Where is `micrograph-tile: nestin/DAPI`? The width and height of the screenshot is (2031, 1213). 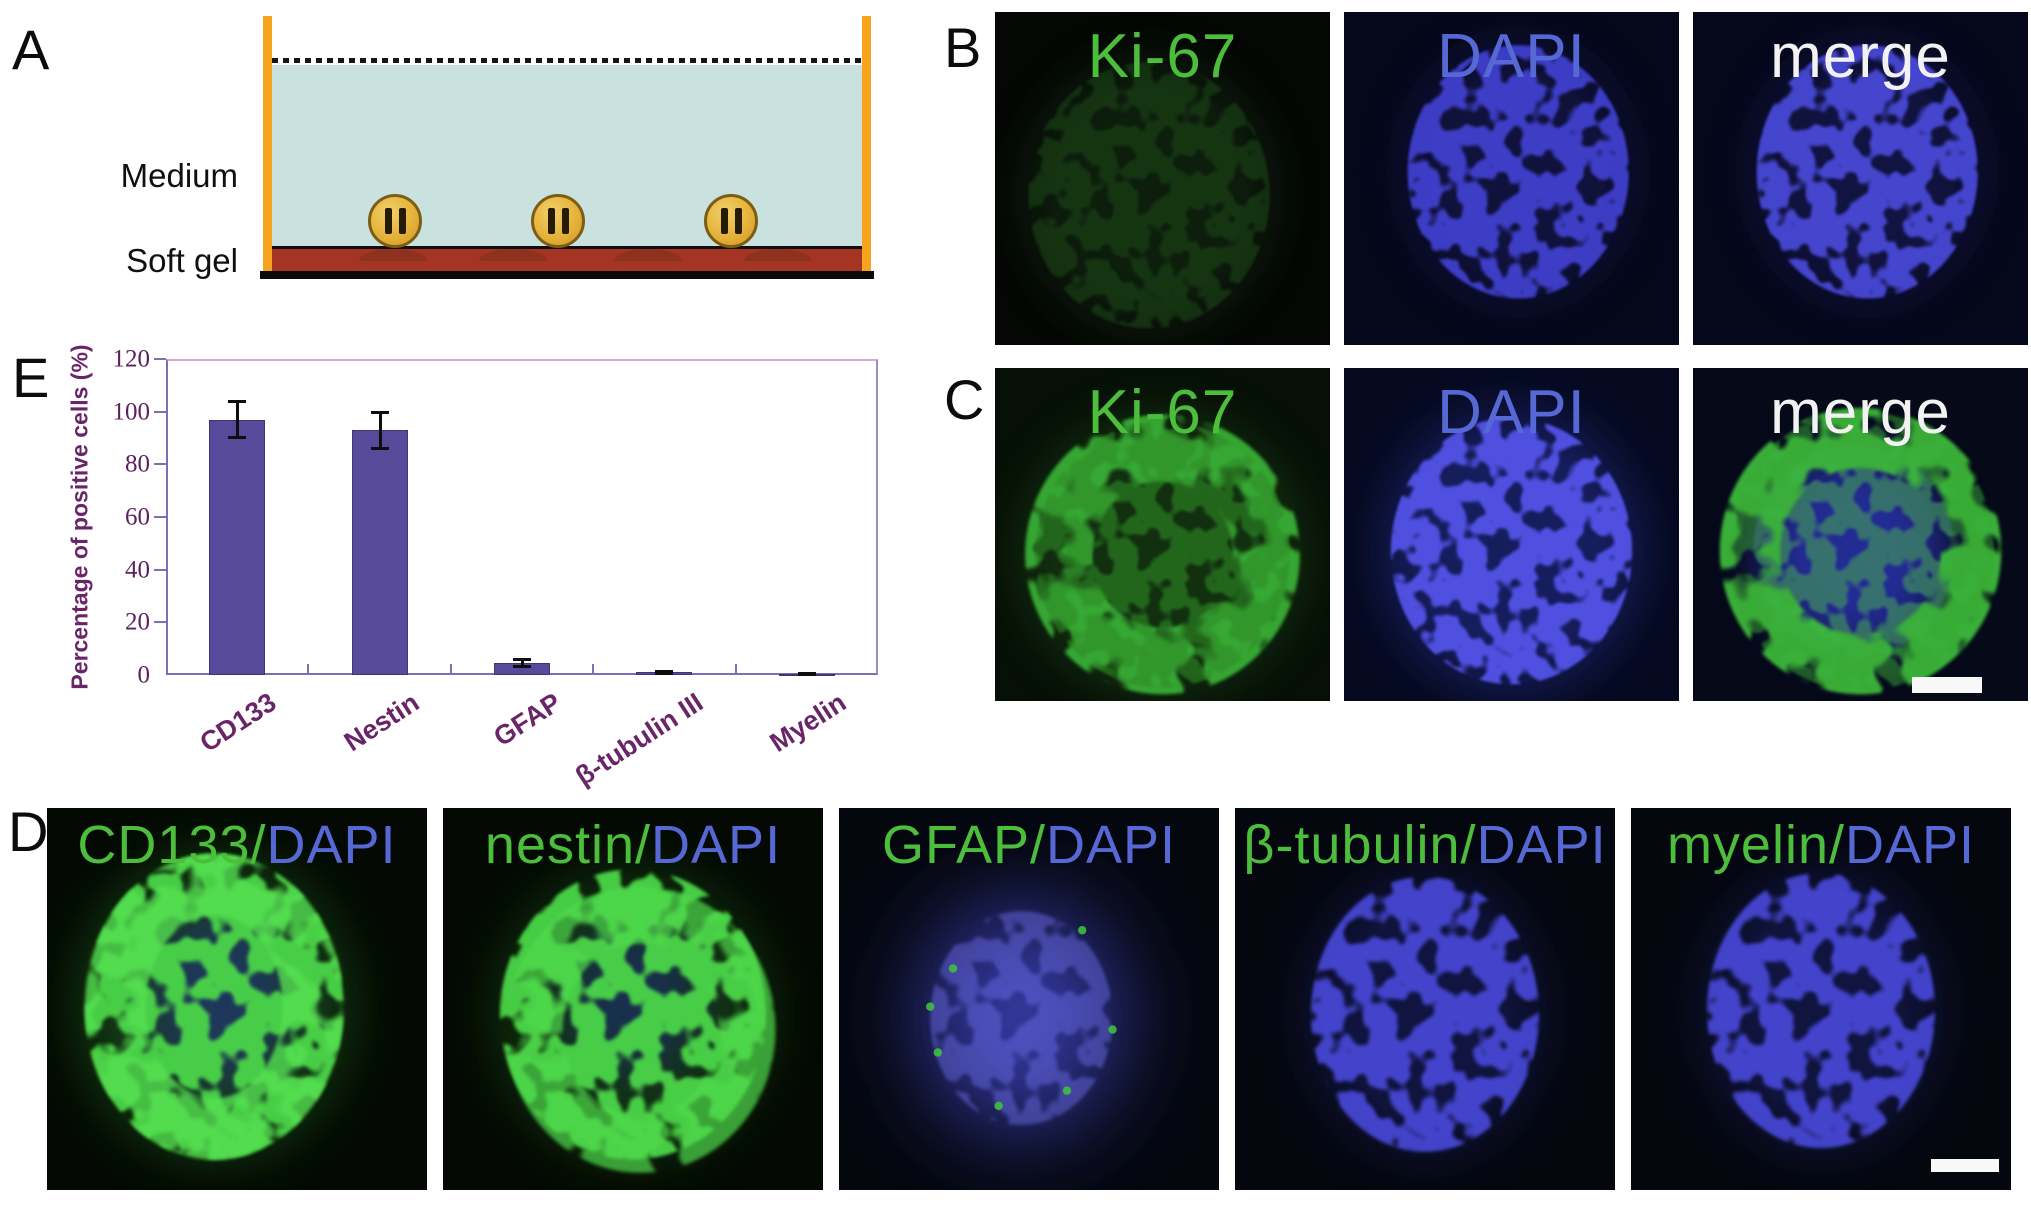
micrograph-tile: nestin/DAPI is located at coordinates (633, 999).